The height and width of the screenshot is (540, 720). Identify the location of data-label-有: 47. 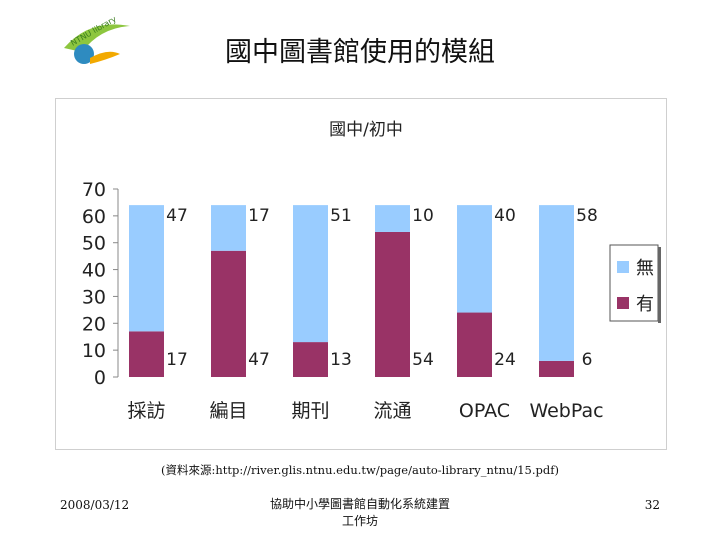
(259, 360).